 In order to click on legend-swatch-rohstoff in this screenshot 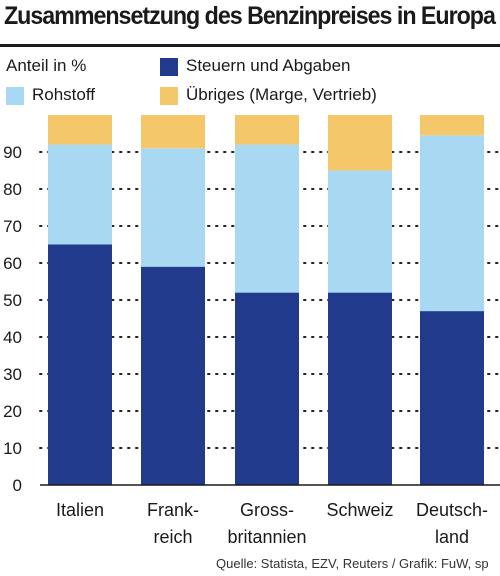, I will do `click(15, 96)`.